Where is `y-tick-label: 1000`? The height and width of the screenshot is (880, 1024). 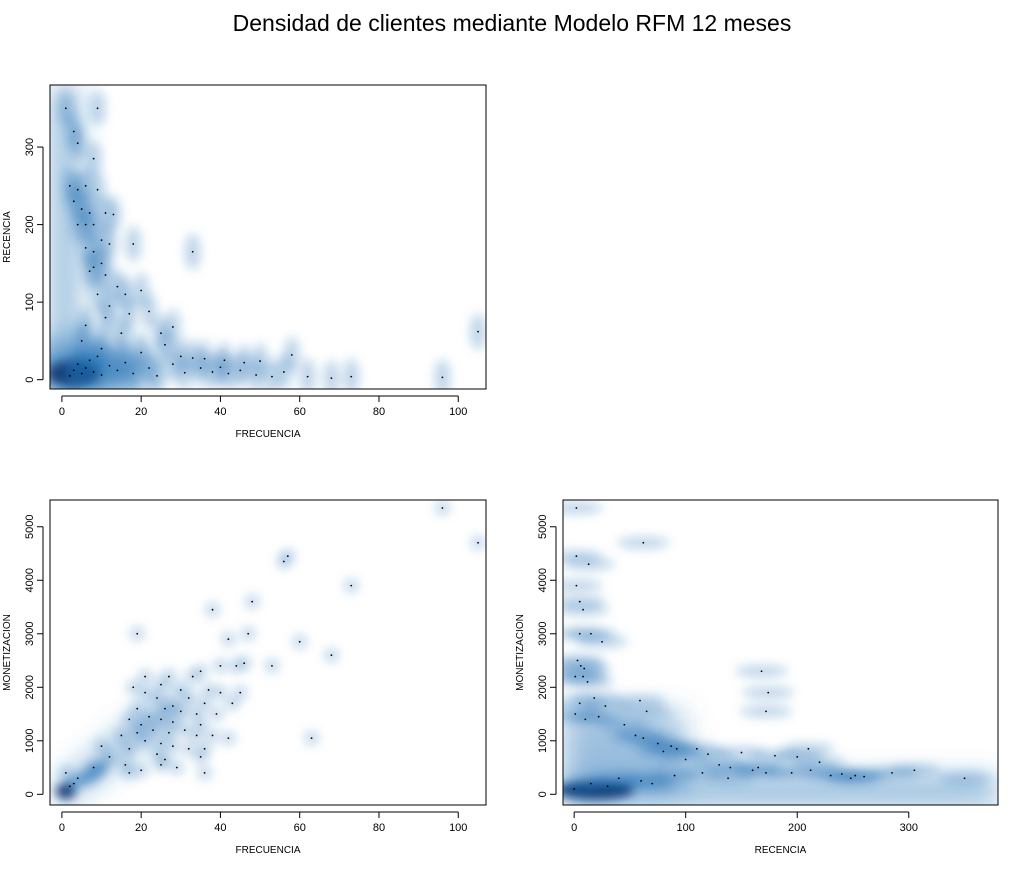
y-tick-label: 1000 is located at coordinates (30, 741).